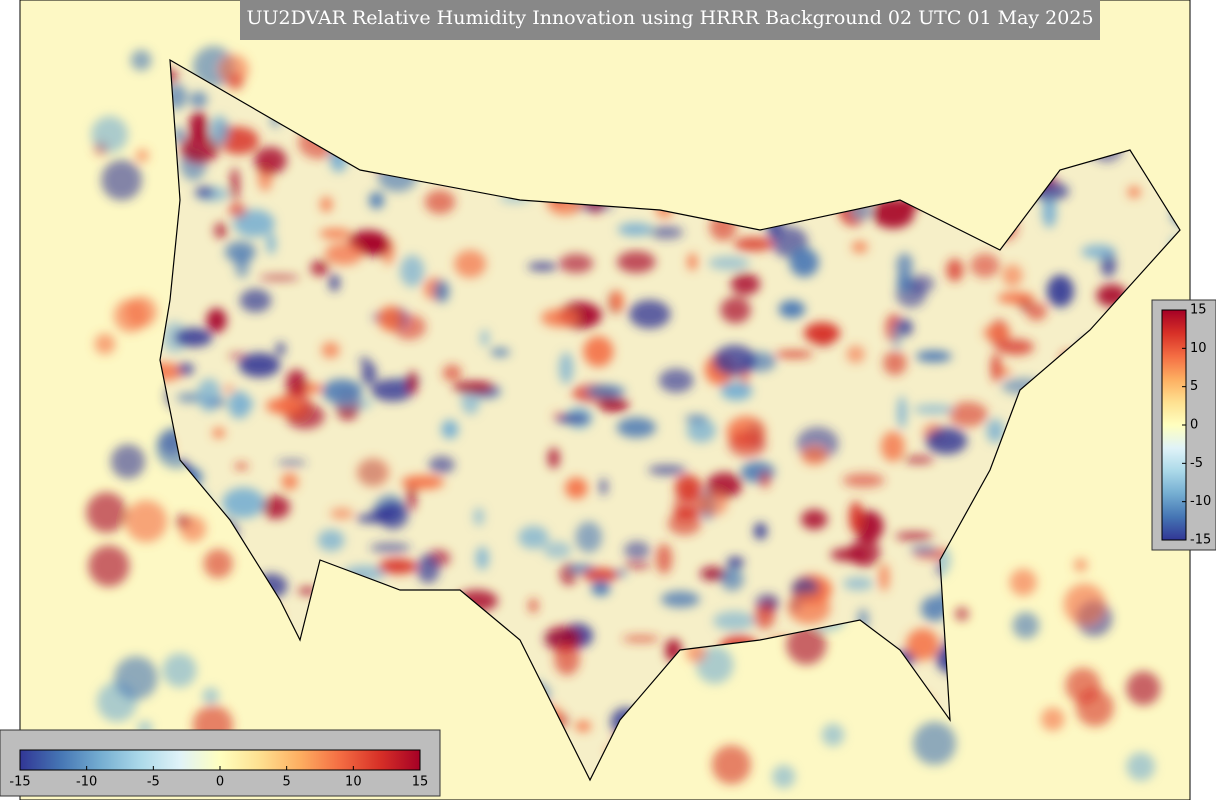 The width and height of the screenshot is (1216, 800). Describe the element at coordinates (420, 782) in the screenshot. I see `colorbar-tick-label: 15` at that location.